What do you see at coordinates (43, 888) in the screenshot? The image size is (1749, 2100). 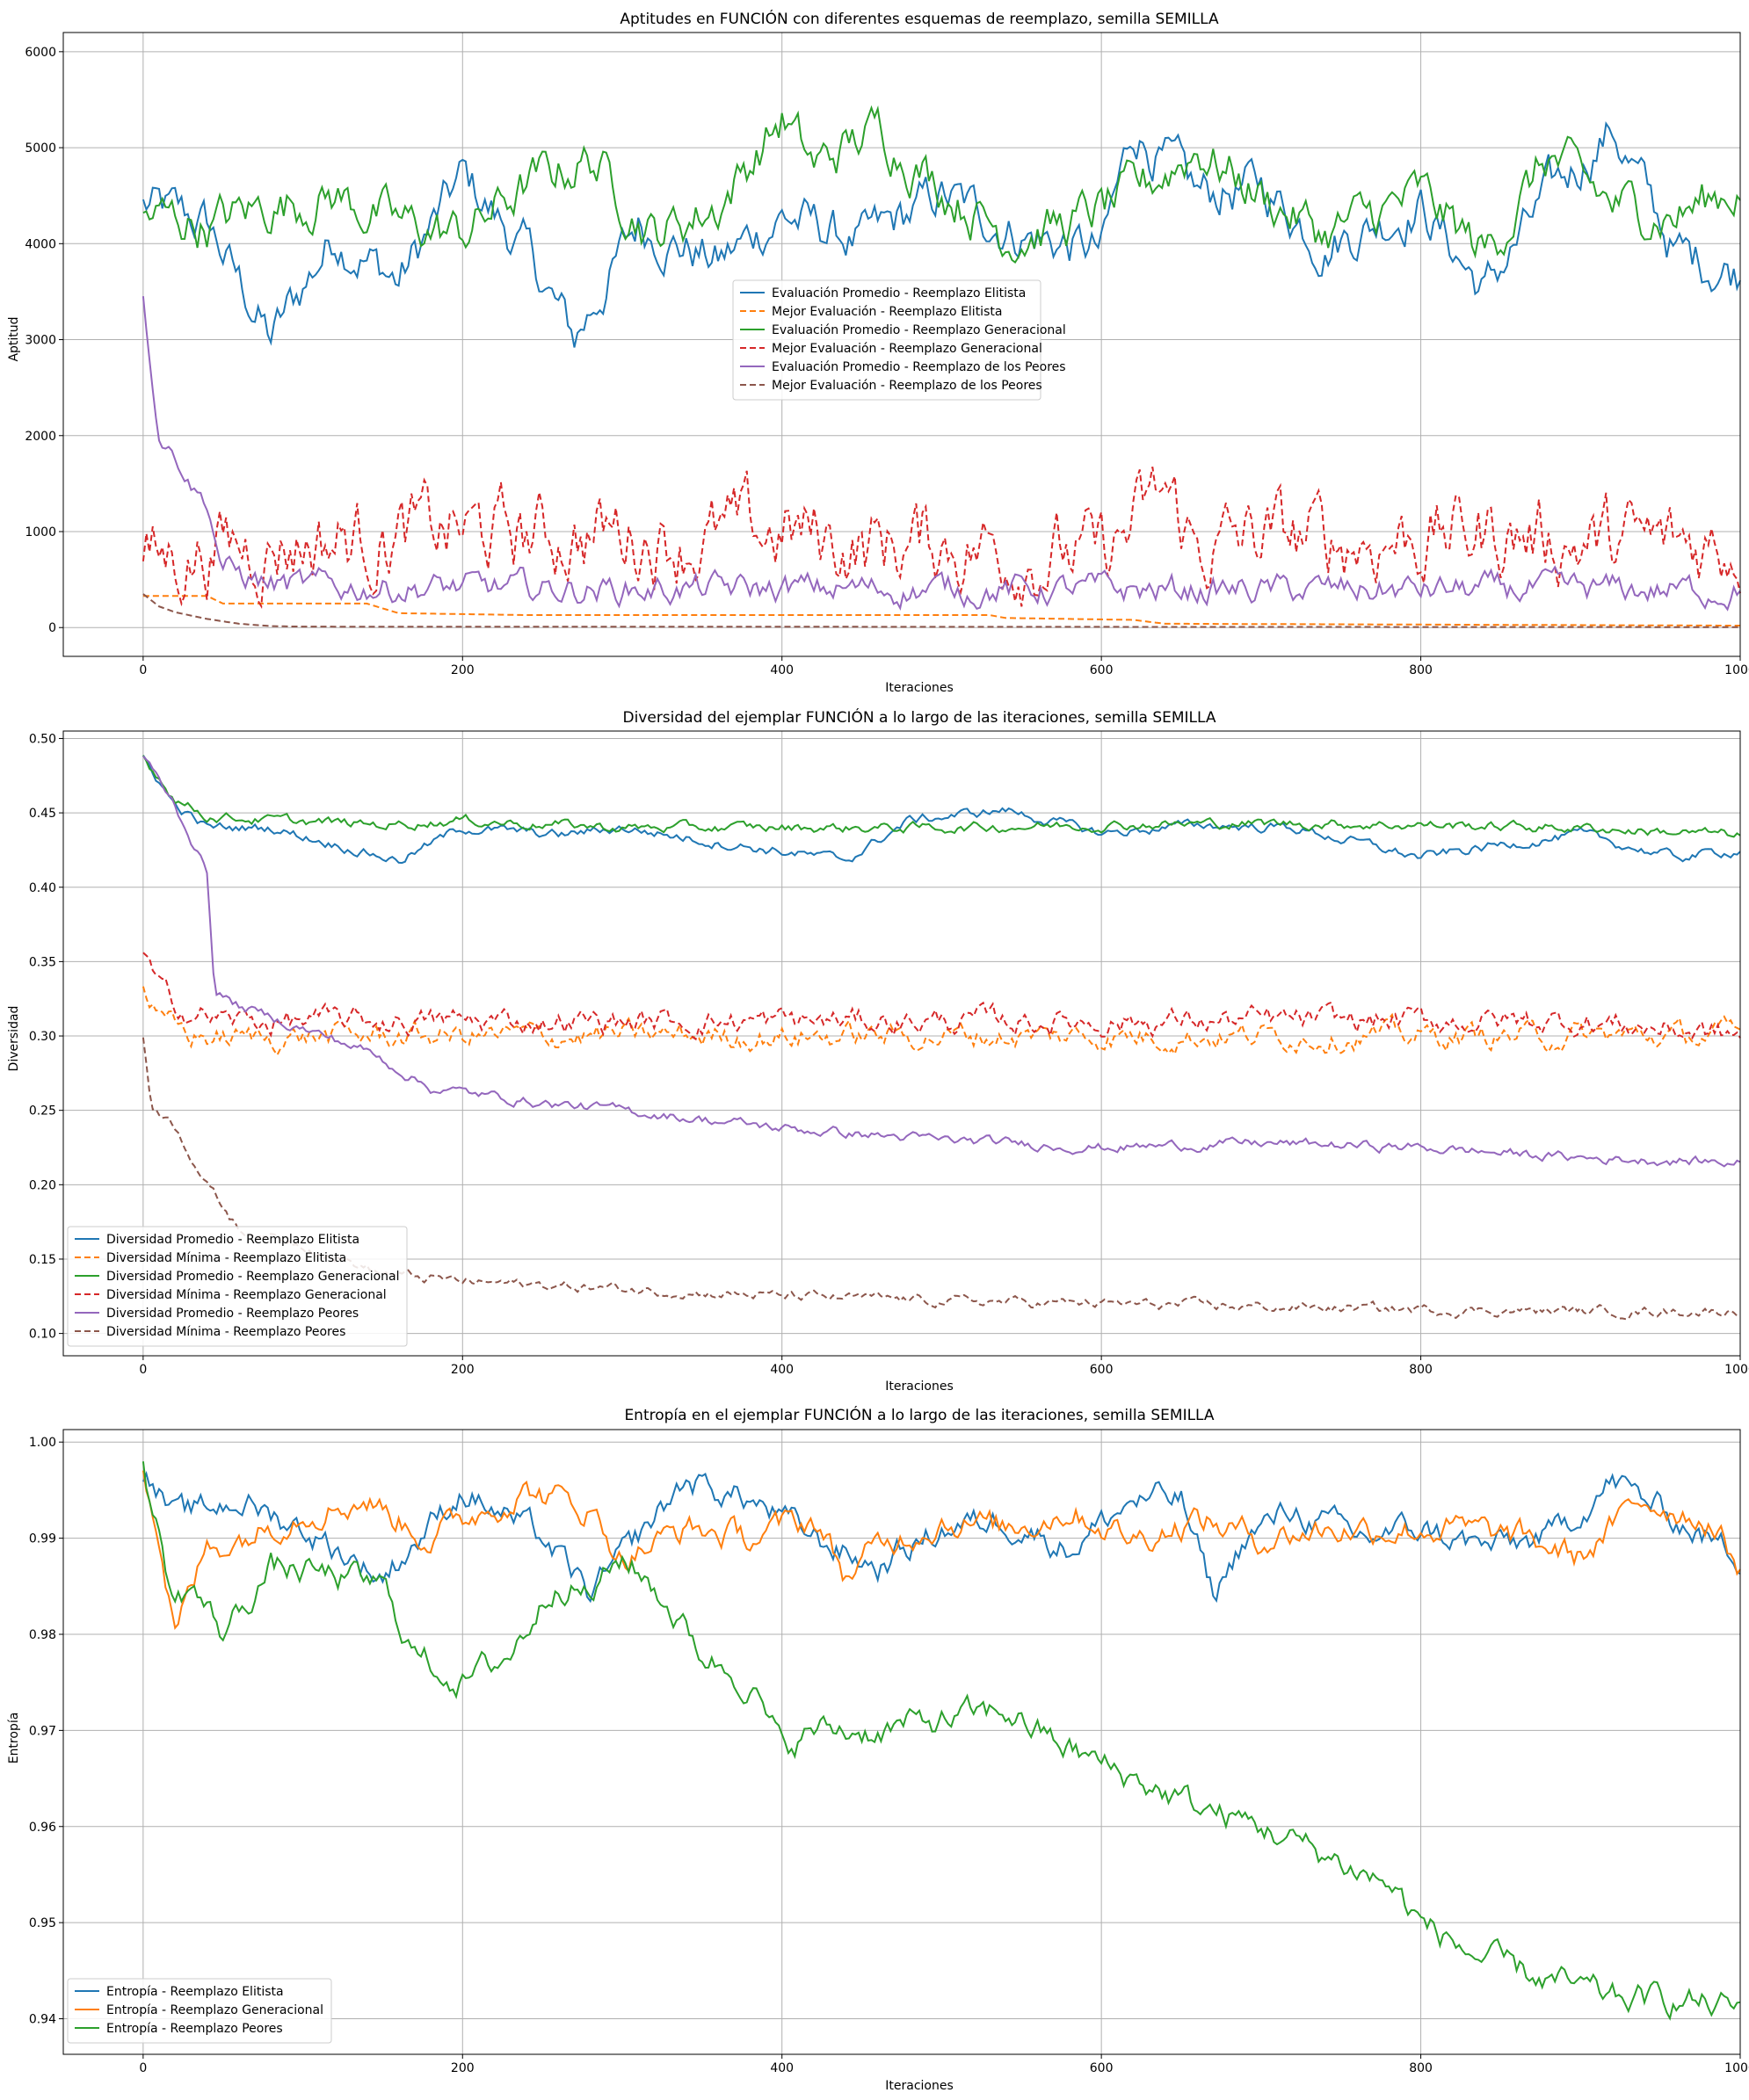 I see `y-tick-label: 0.40` at bounding box center [43, 888].